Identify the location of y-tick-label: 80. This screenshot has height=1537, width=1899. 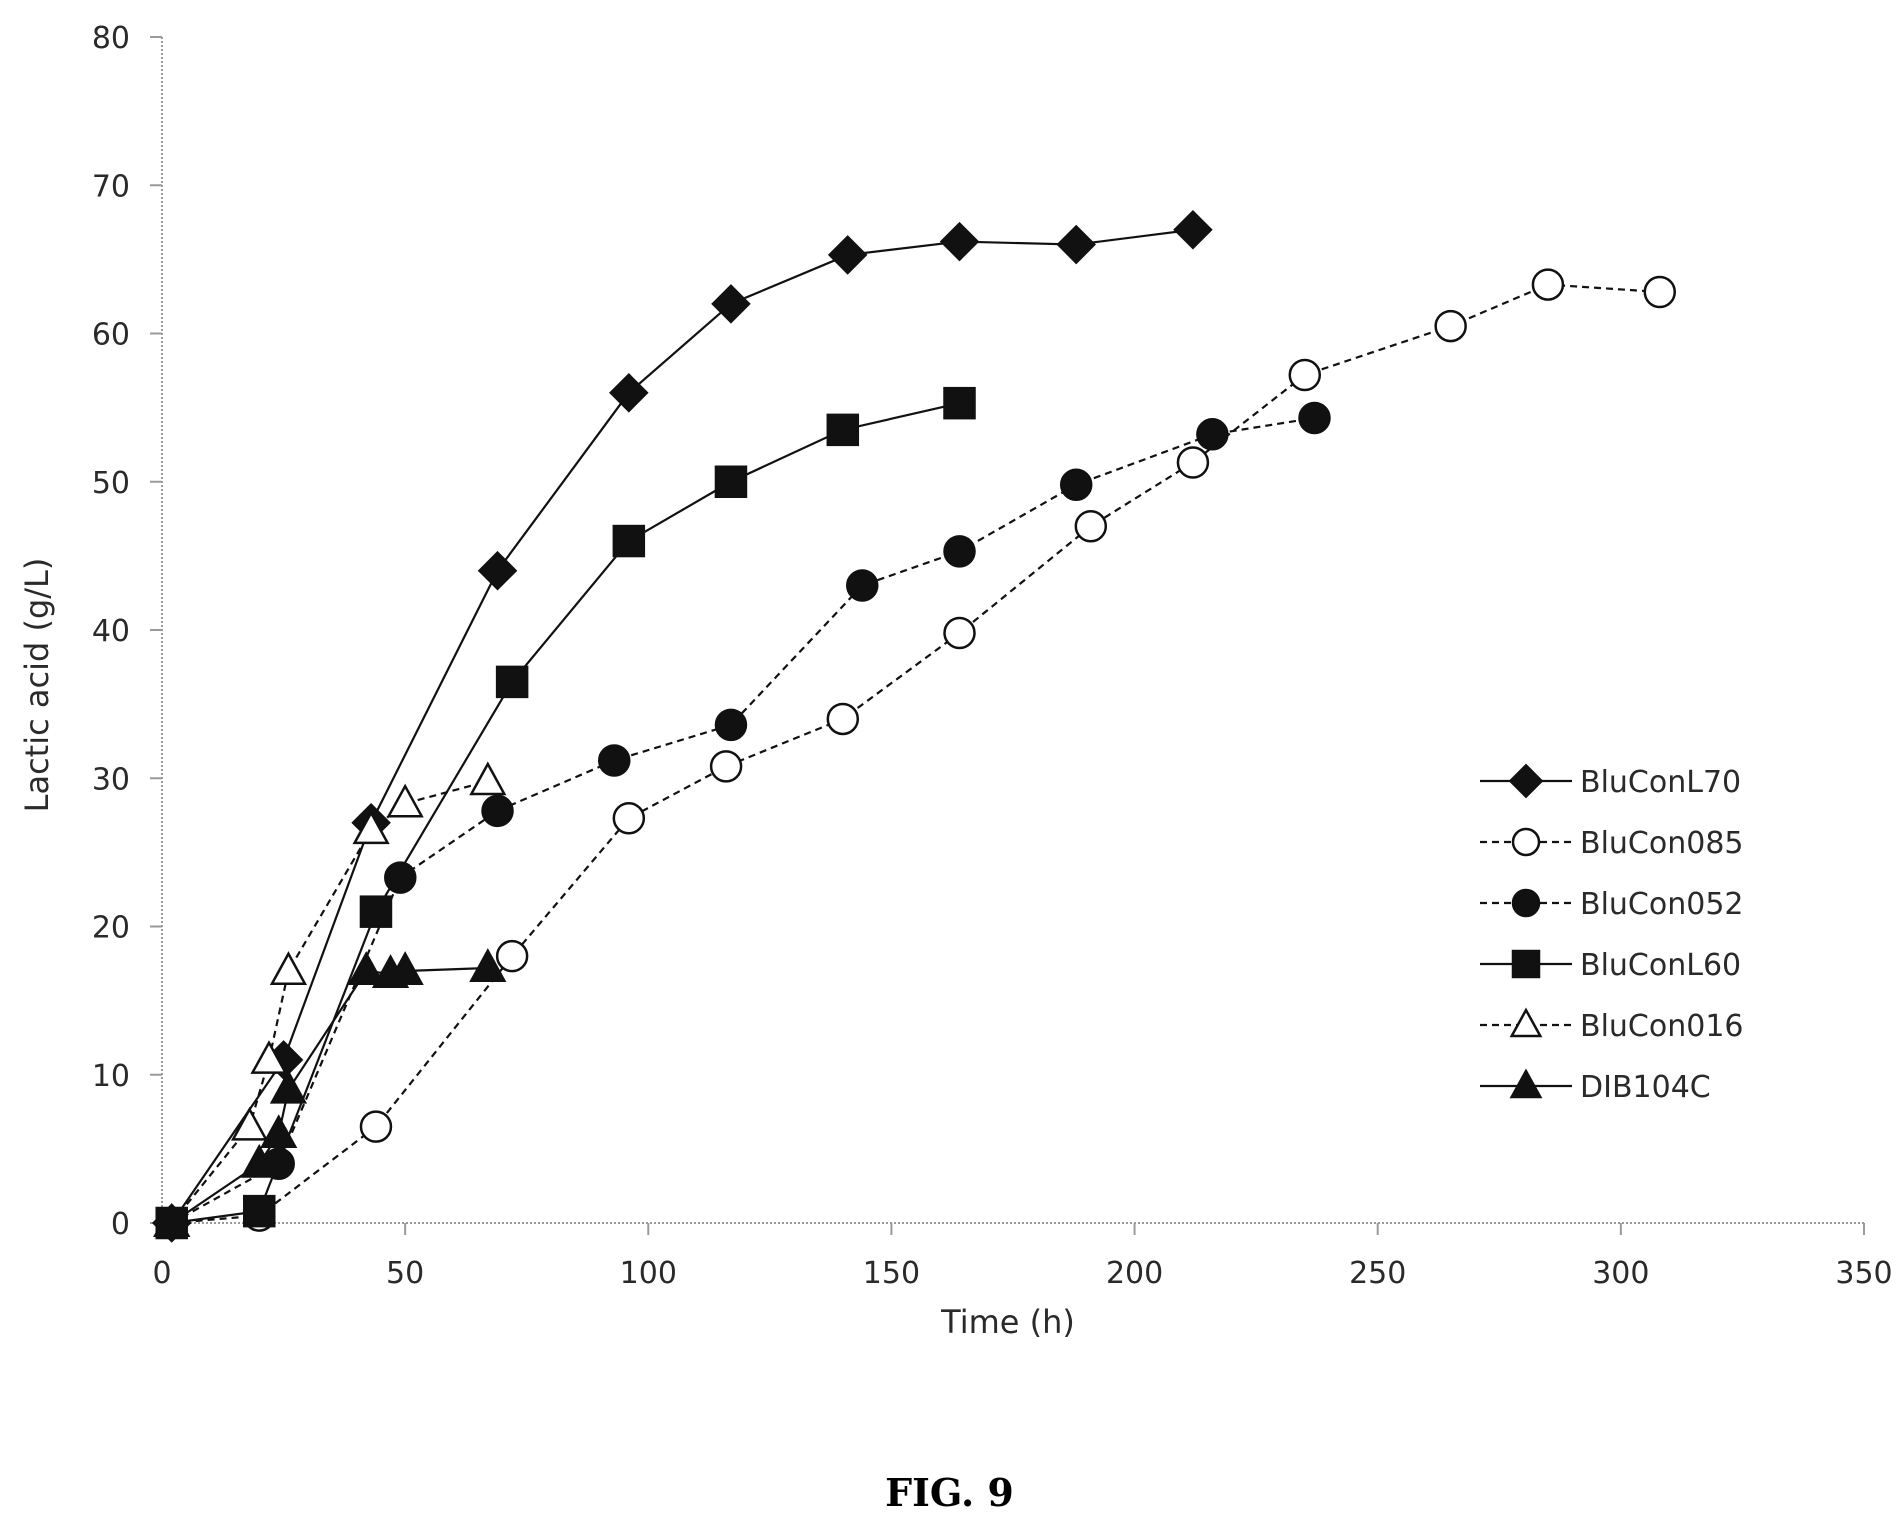
(111, 38).